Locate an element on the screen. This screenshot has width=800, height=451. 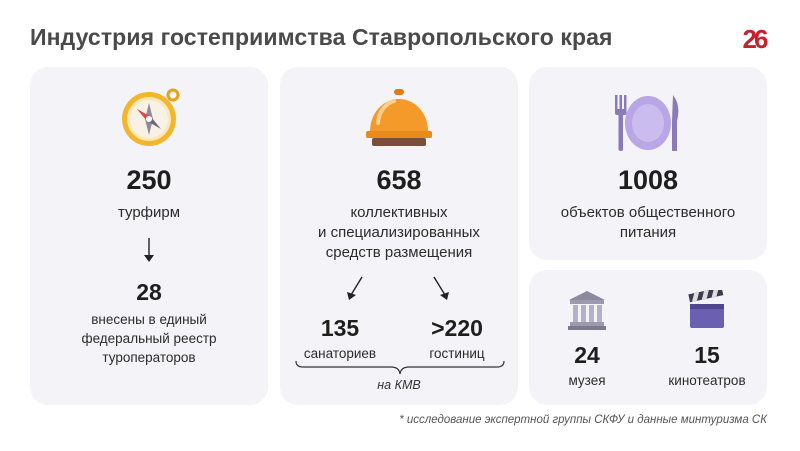
tourfirms-label: турфирм is located at coordinates (149, 212).